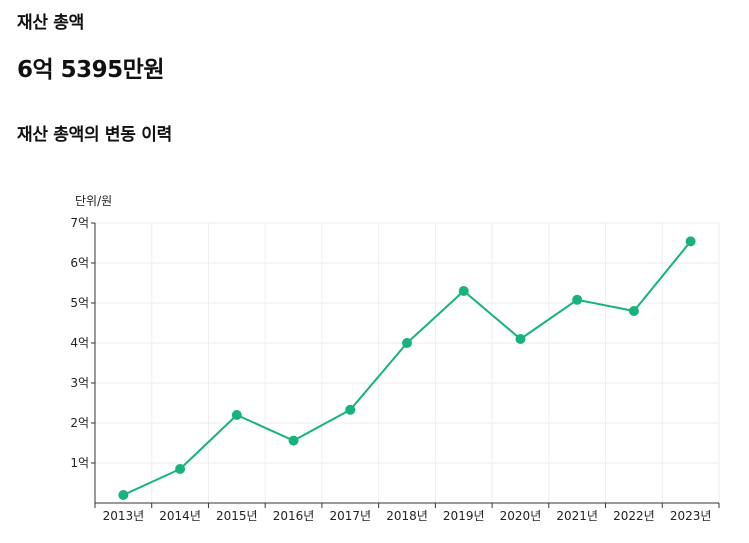 This screenshot has width=749, height=543. What do you see at coordinates (79, 343) in the screenshot?
I see `y-tick-label: 4억` at bounding box center [79, 343].